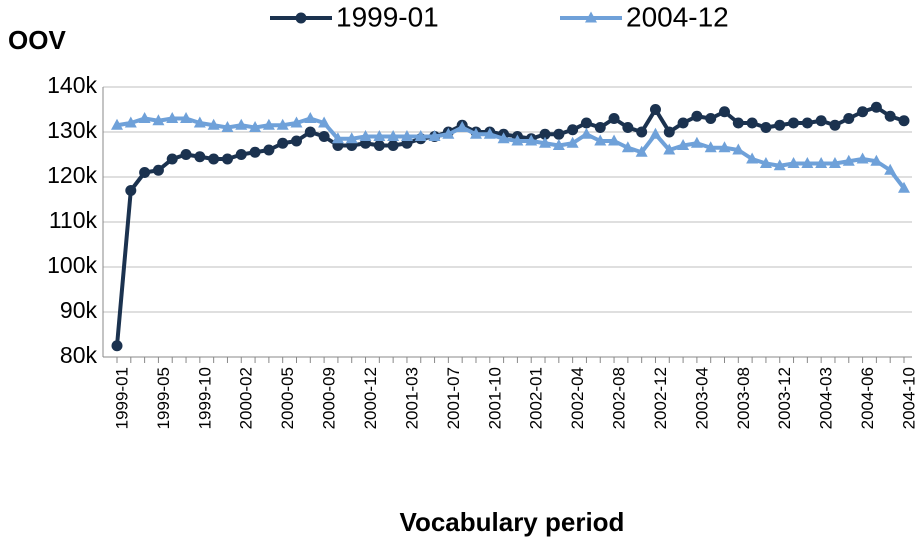 This screenshot has width=921, height=552. What do you see at coordinates (73, 220) in the screenshot?
I see `y-tick-label: 110k` at bounding box center [73, 220].